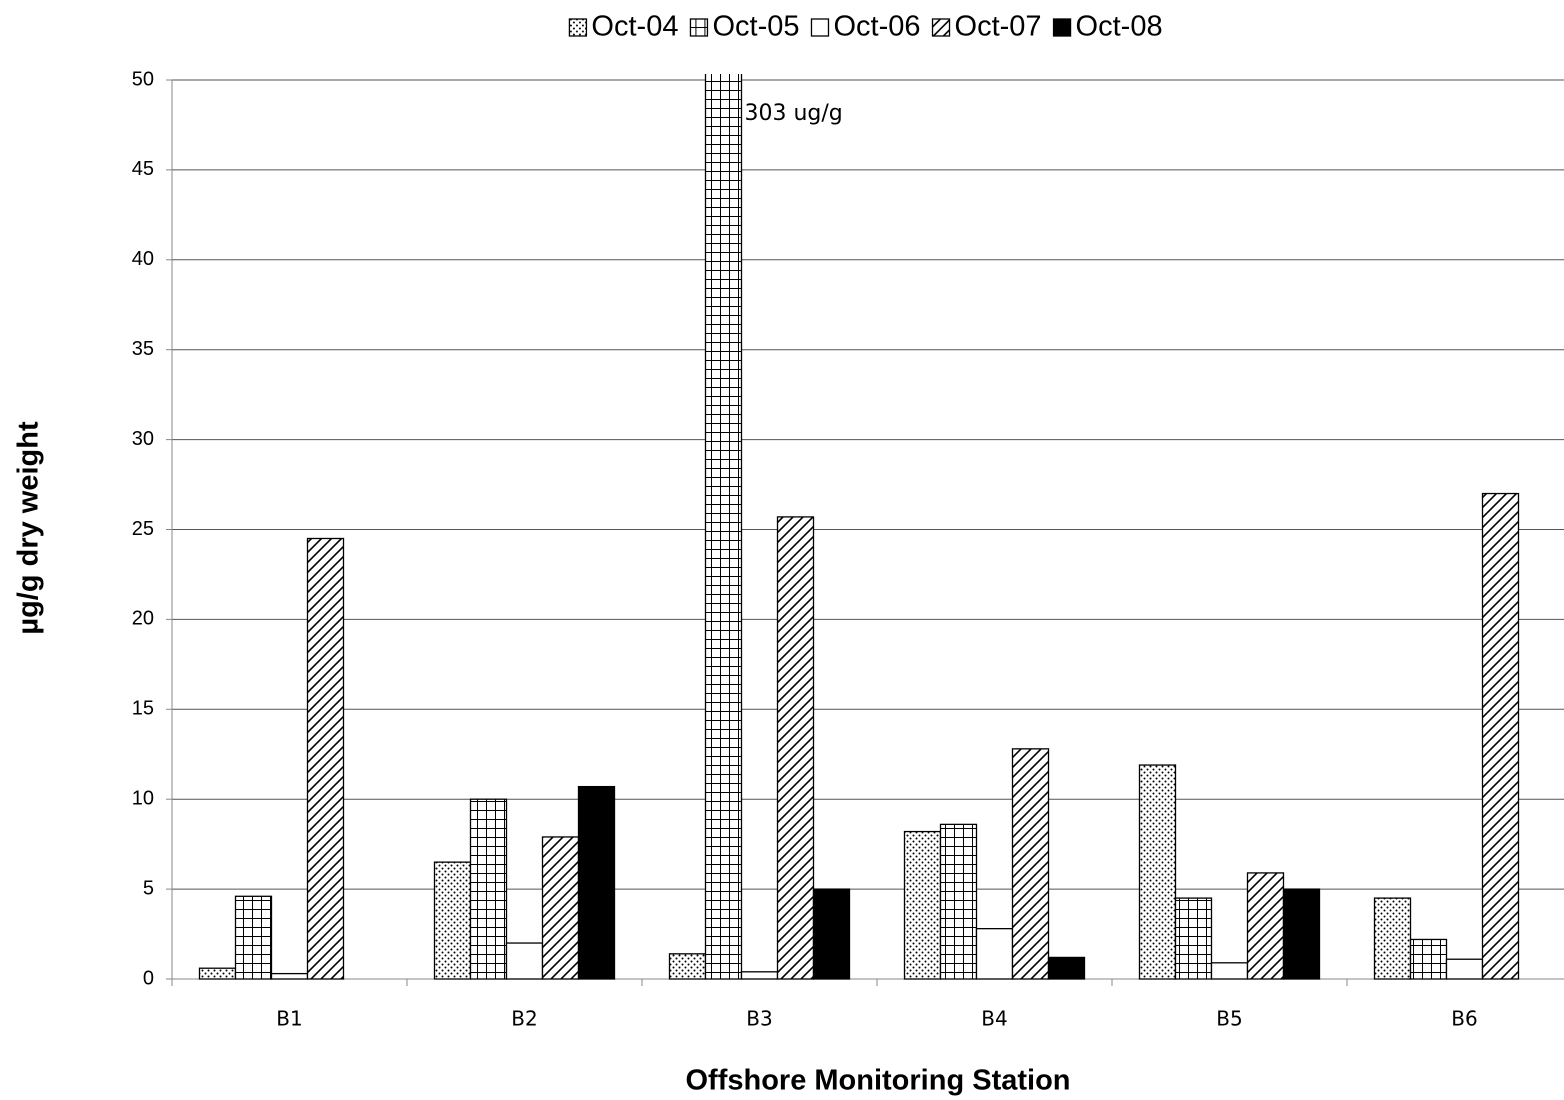  What do you see at coordinates (1119, 27) in the screenshot?
I see `legend-label: Oct-08` at bounding box center [1119, 27].